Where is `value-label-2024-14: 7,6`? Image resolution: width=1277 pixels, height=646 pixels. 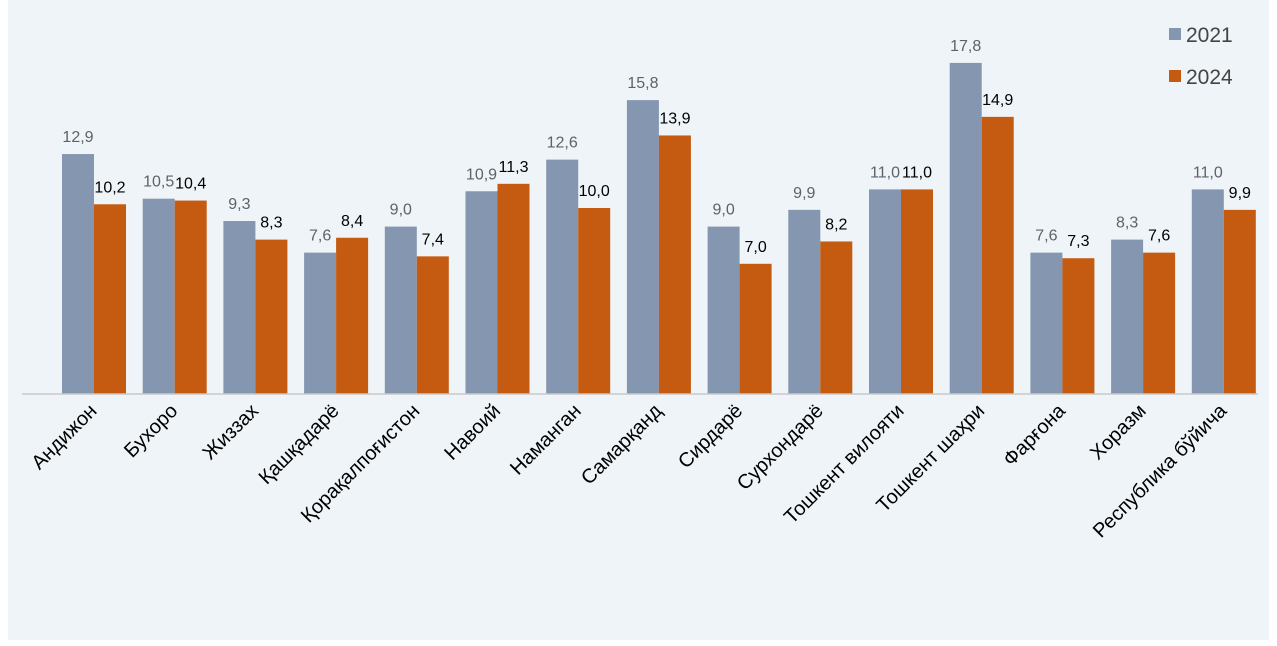 value-label-2024-14: 7,6 is located at coordinates (1159, 236).